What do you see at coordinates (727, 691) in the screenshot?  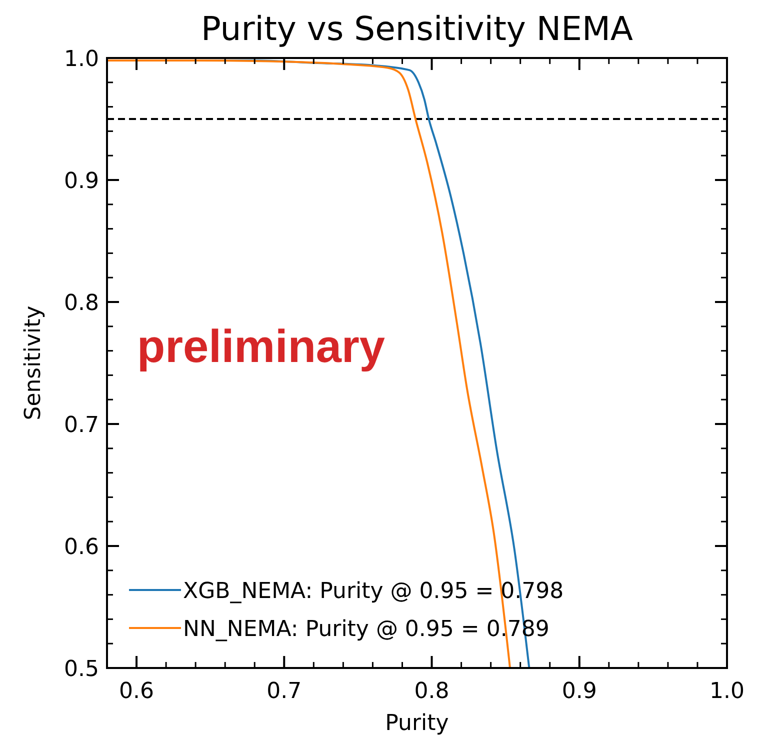 I see `x-tick-label: 1.0` at bounding box center [727, 691].